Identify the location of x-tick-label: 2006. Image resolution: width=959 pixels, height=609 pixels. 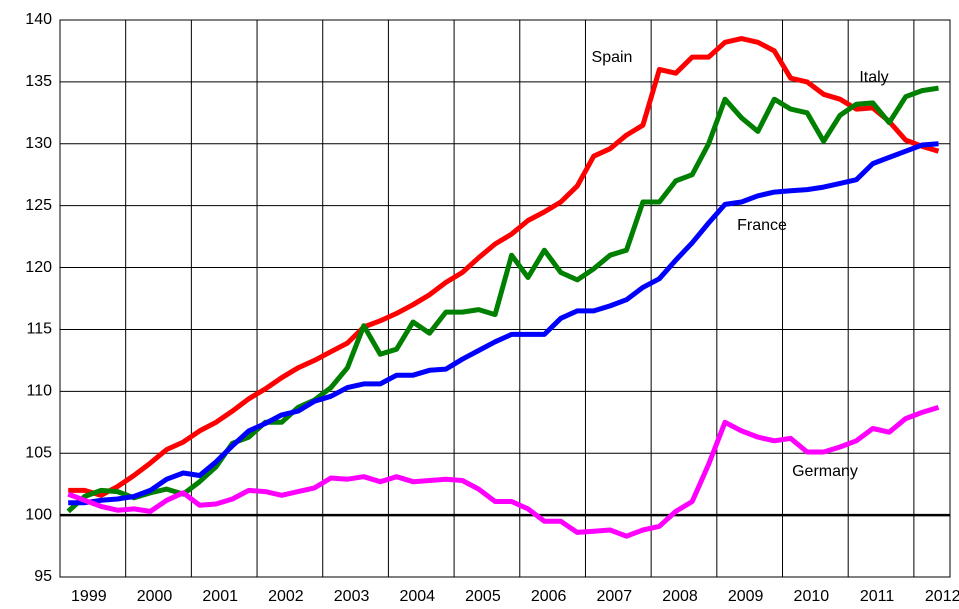
(549, 596).